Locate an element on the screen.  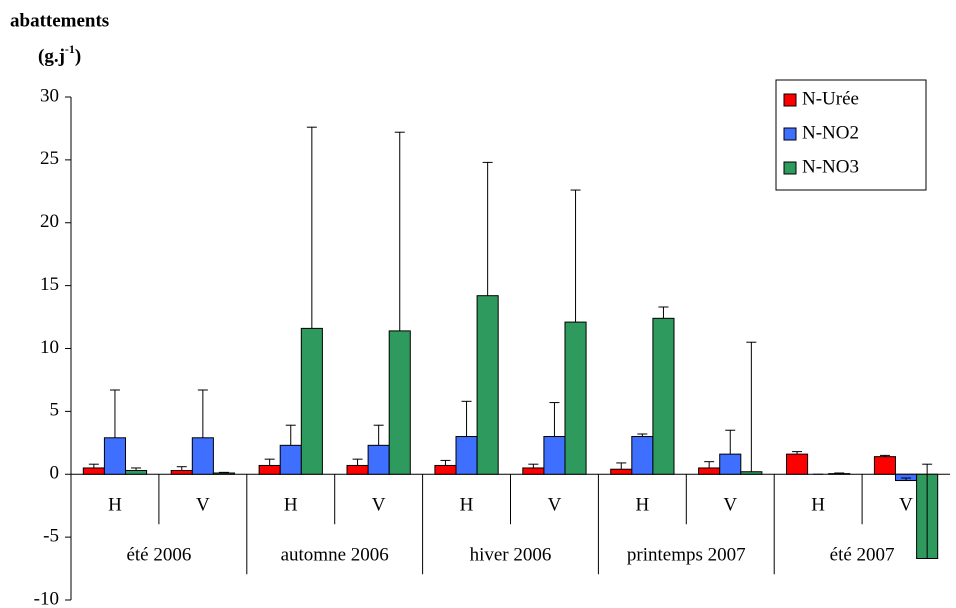
y-axis-label: abattements is located at coordinates (59, 20).